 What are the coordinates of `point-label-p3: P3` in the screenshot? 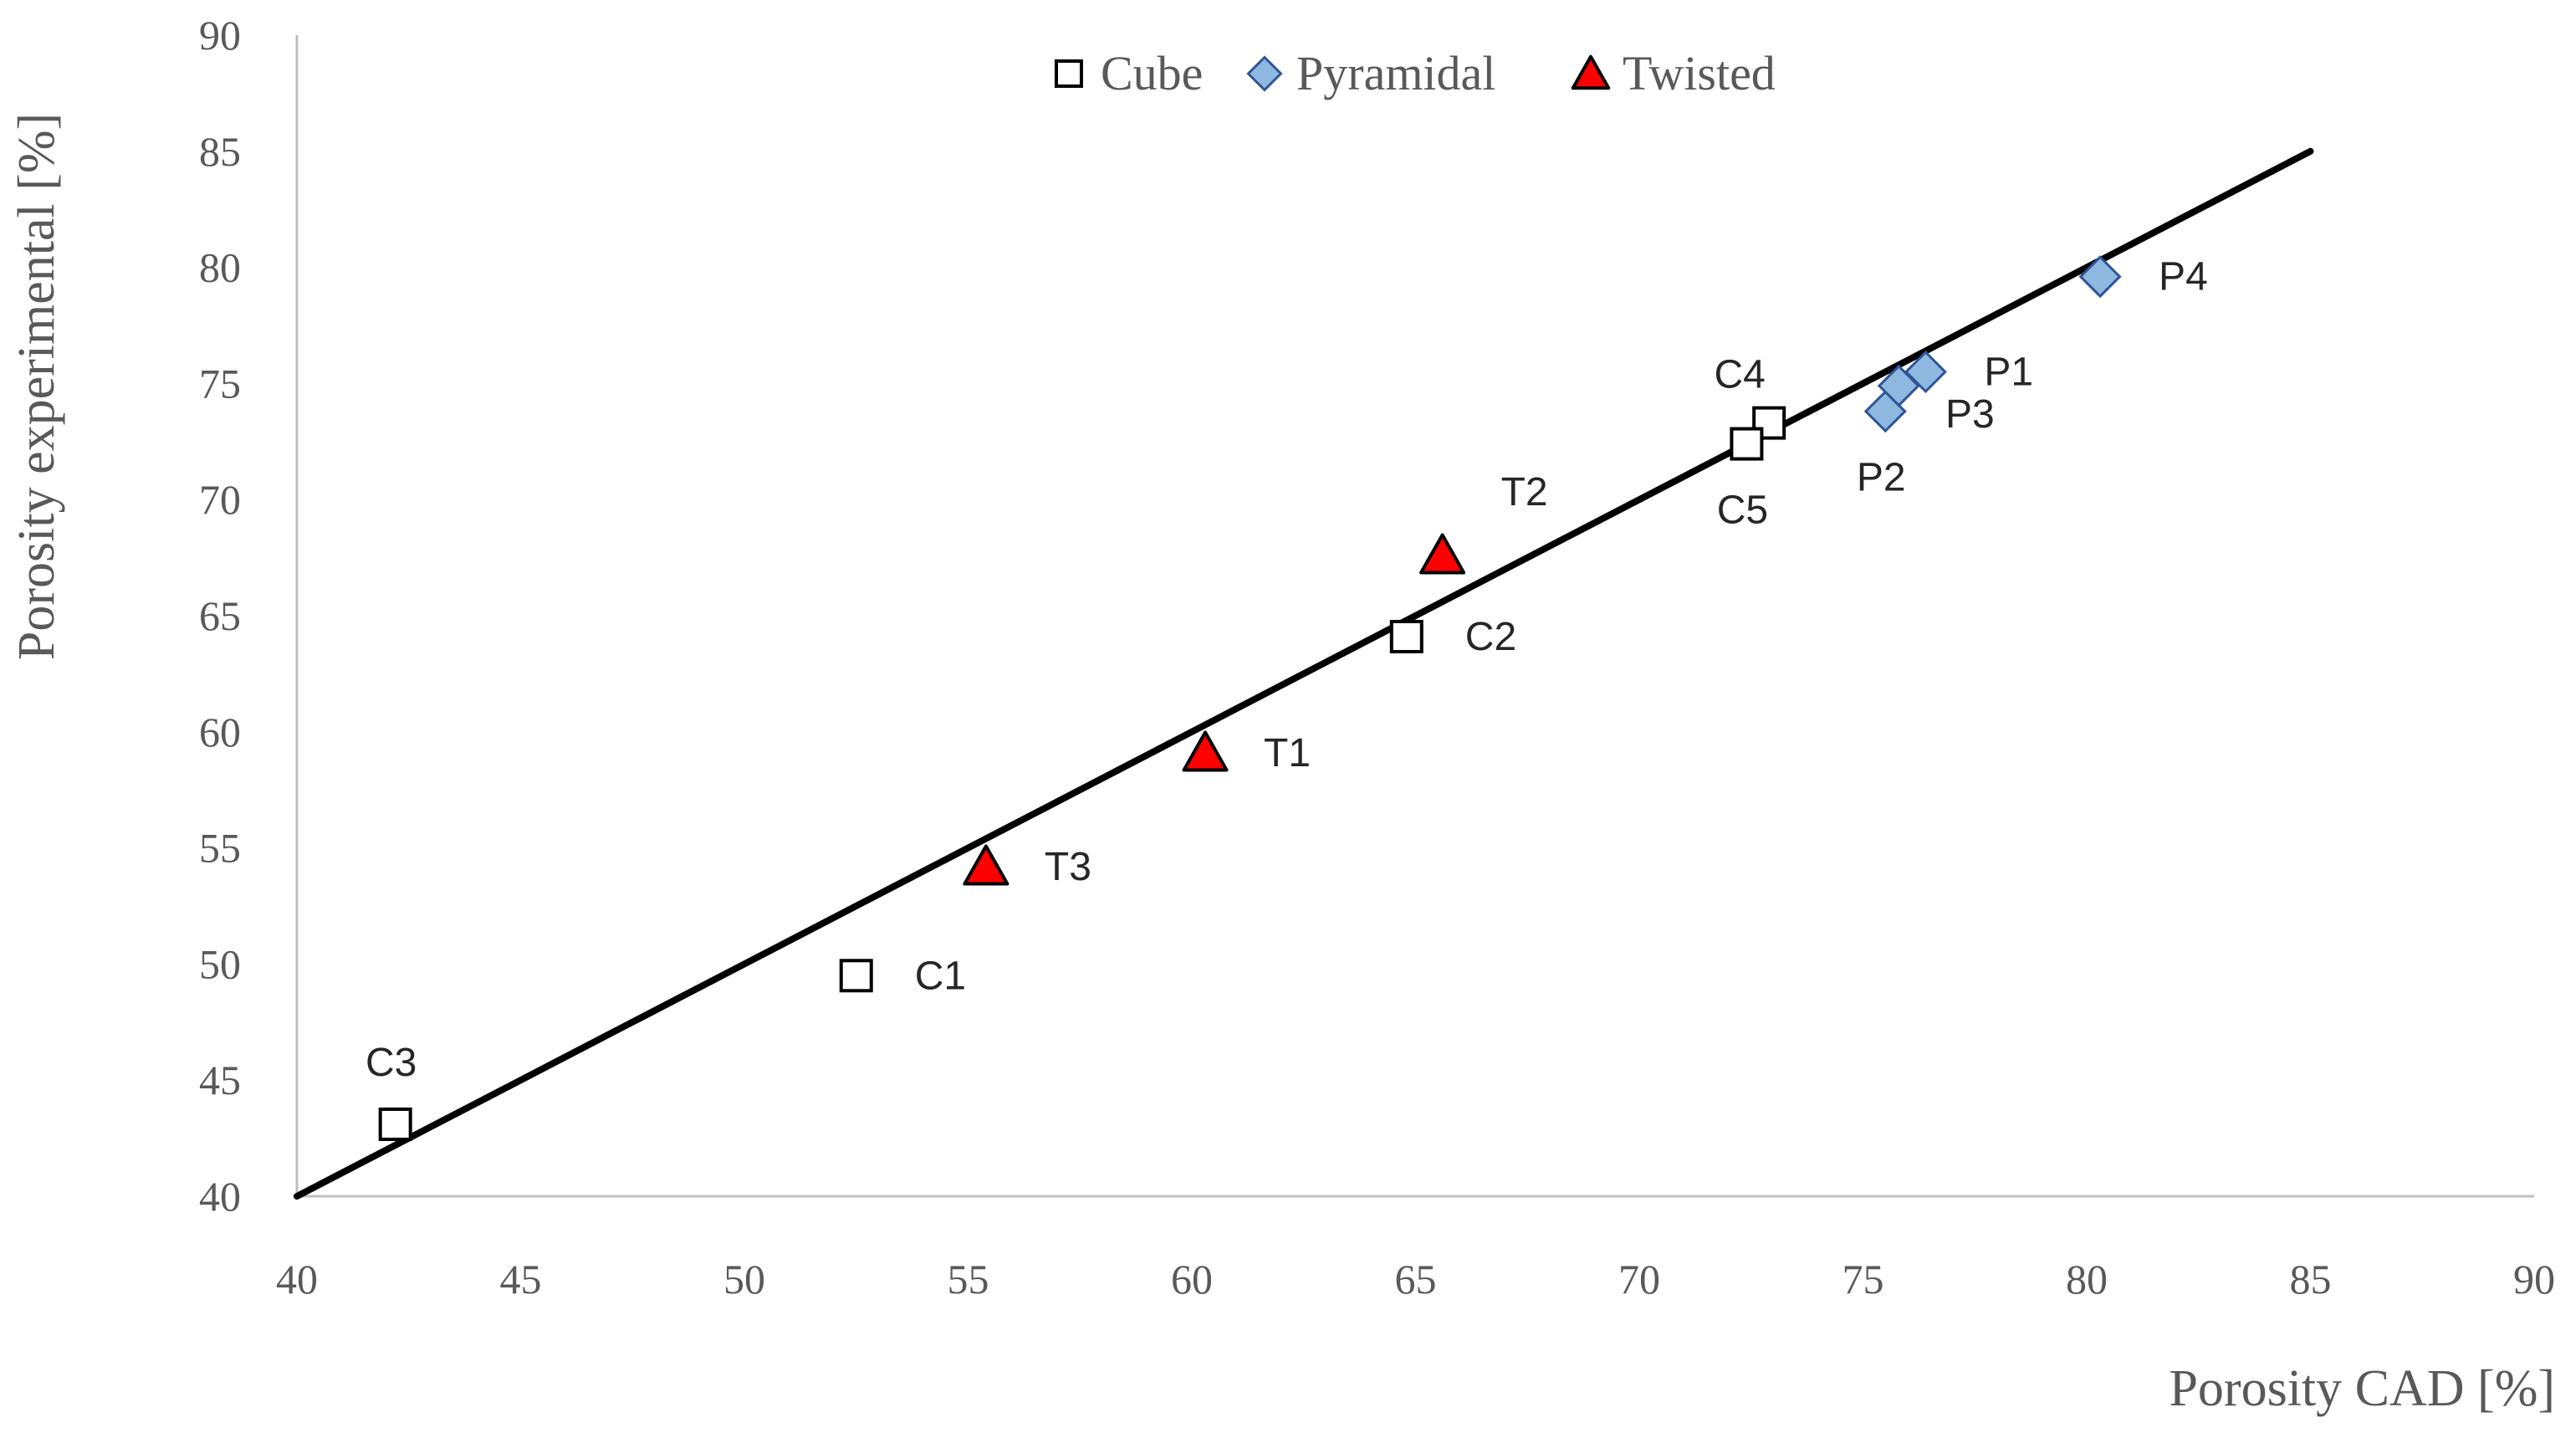 It's located at (1970, 414).